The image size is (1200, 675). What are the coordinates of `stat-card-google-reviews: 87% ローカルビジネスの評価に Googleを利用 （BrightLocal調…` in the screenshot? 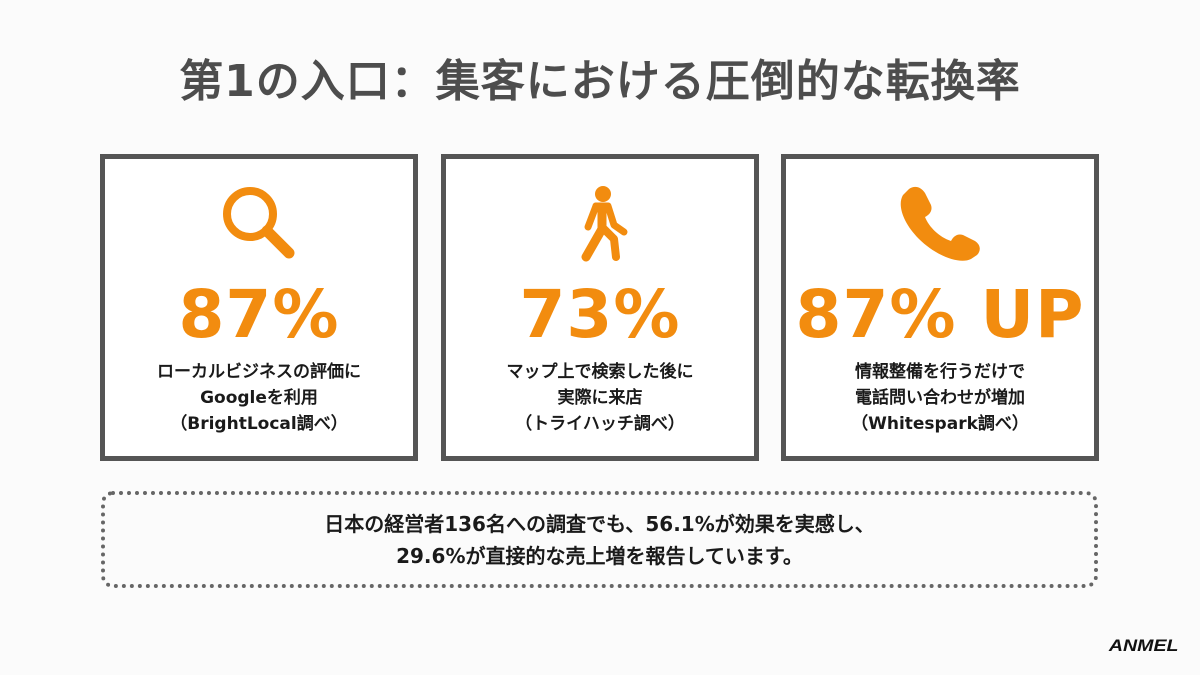 It's located at (259, 307).